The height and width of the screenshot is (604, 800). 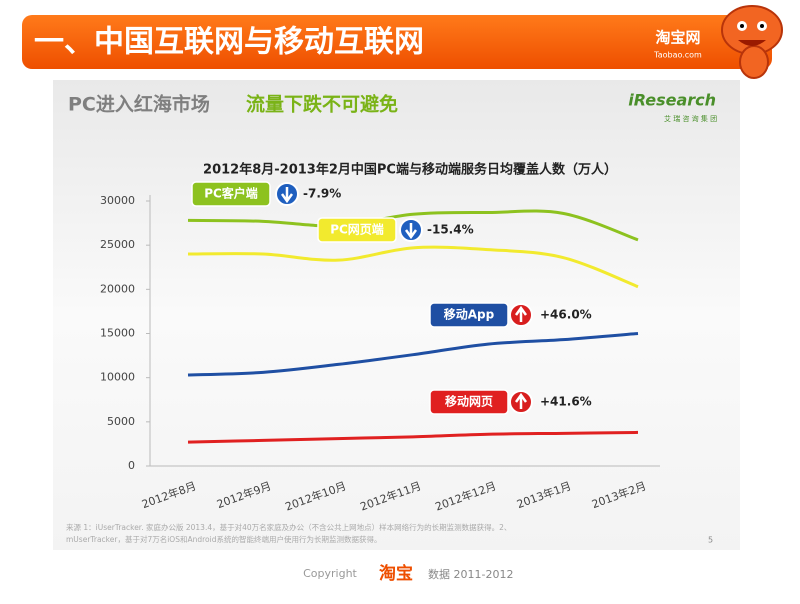 I want to click on mascot, so click(x=752, y=42).